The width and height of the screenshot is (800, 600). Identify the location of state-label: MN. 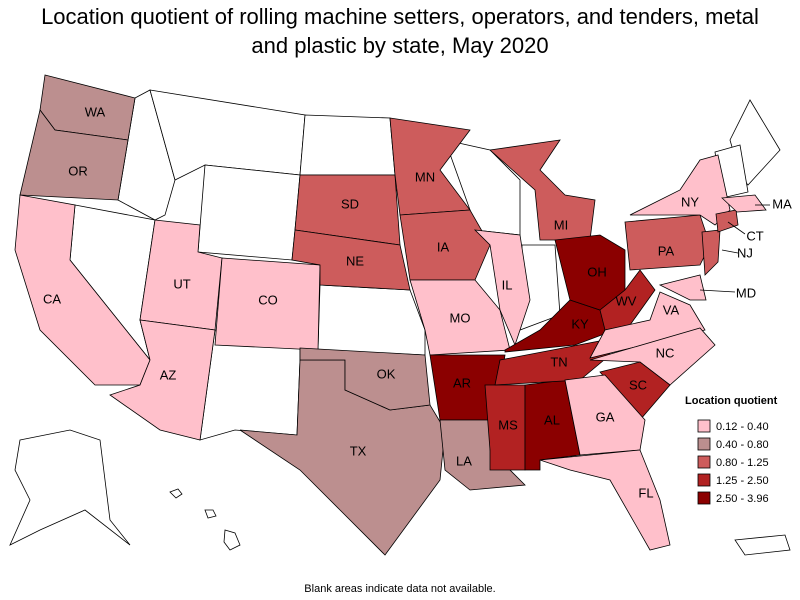
(425, 176).